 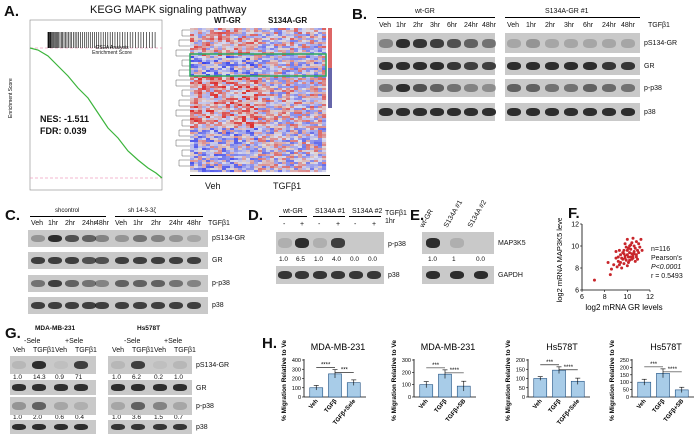 I want to click on b-group-wt: wt-GR, so click(x=425, y=11).